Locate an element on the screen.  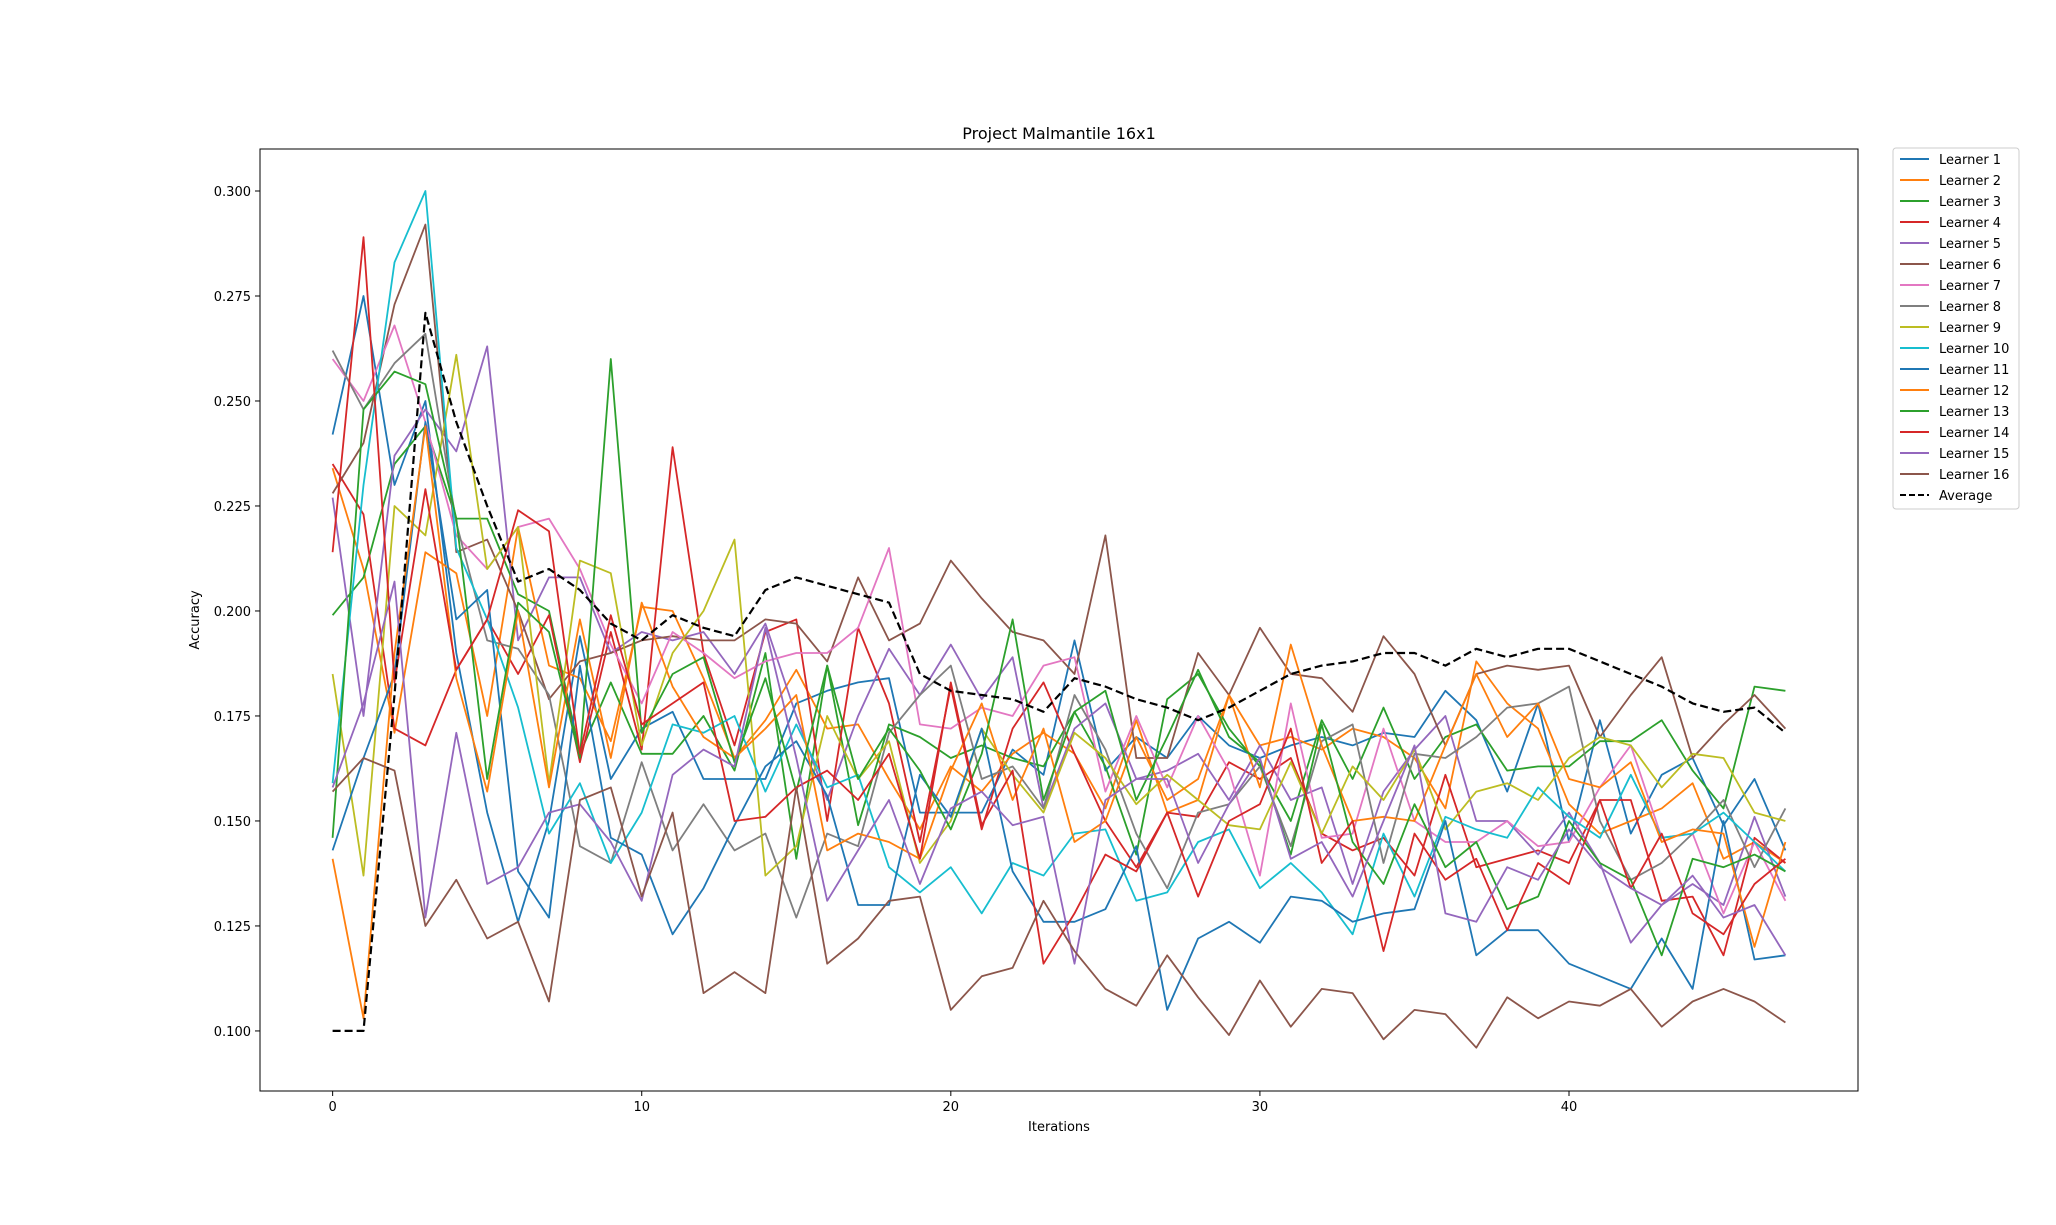
y-tick-label: 0.200 is located at coordinates (232, 612).